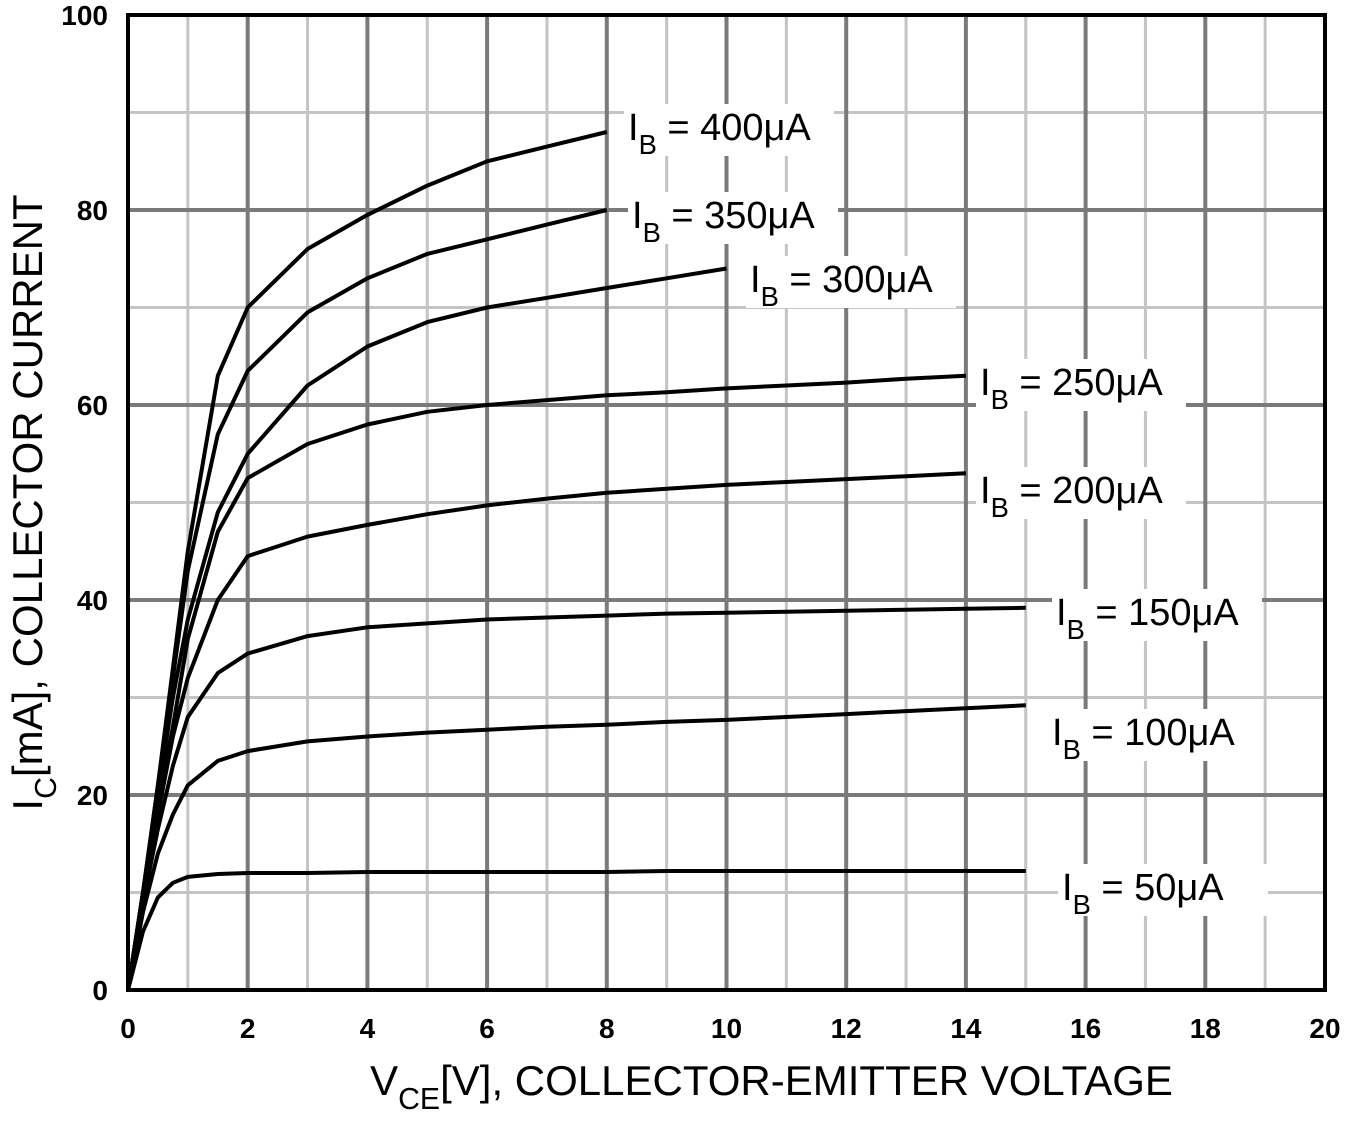  I want to click on x-tick-label: 0, so click(128, 1028).